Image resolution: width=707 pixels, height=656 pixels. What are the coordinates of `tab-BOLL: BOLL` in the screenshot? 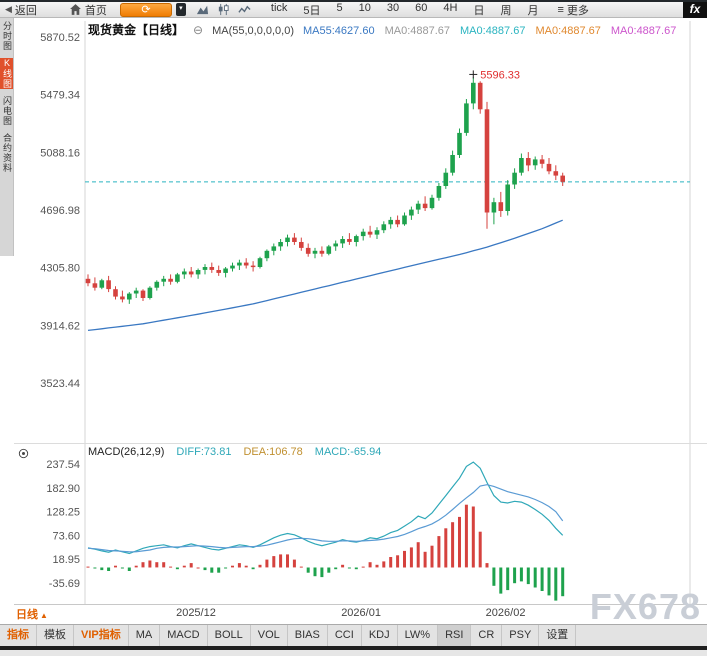 It's located at (229, 635).